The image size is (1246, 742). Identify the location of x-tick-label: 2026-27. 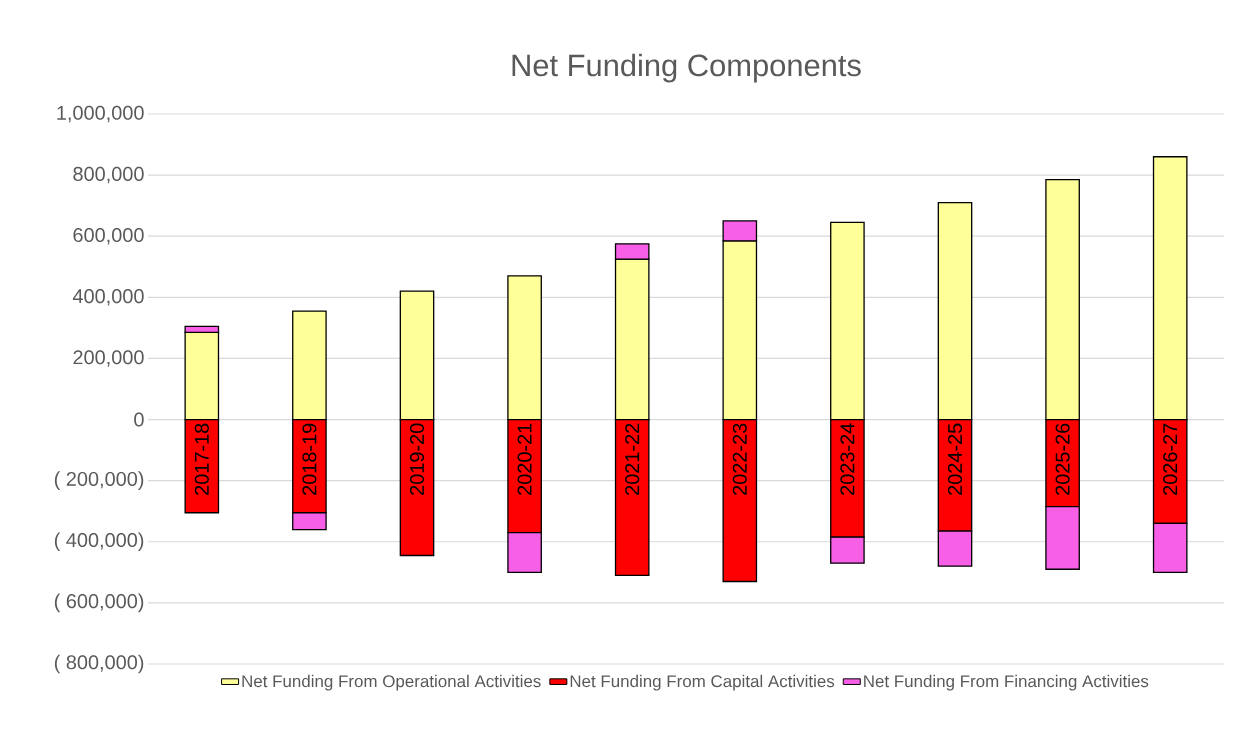
(1170, 459).